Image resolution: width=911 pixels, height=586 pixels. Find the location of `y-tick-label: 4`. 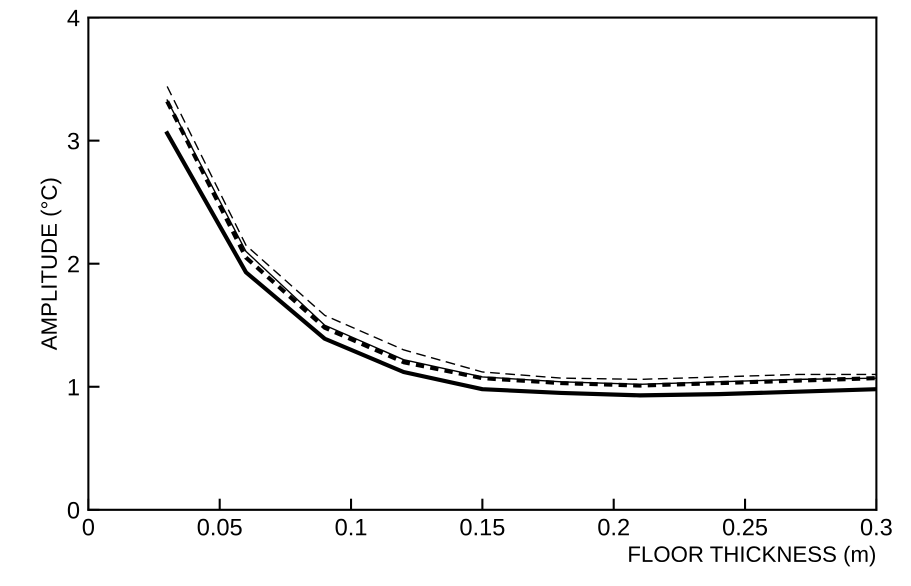

y-tick-label: 4 is located at coordinates (73, 18).